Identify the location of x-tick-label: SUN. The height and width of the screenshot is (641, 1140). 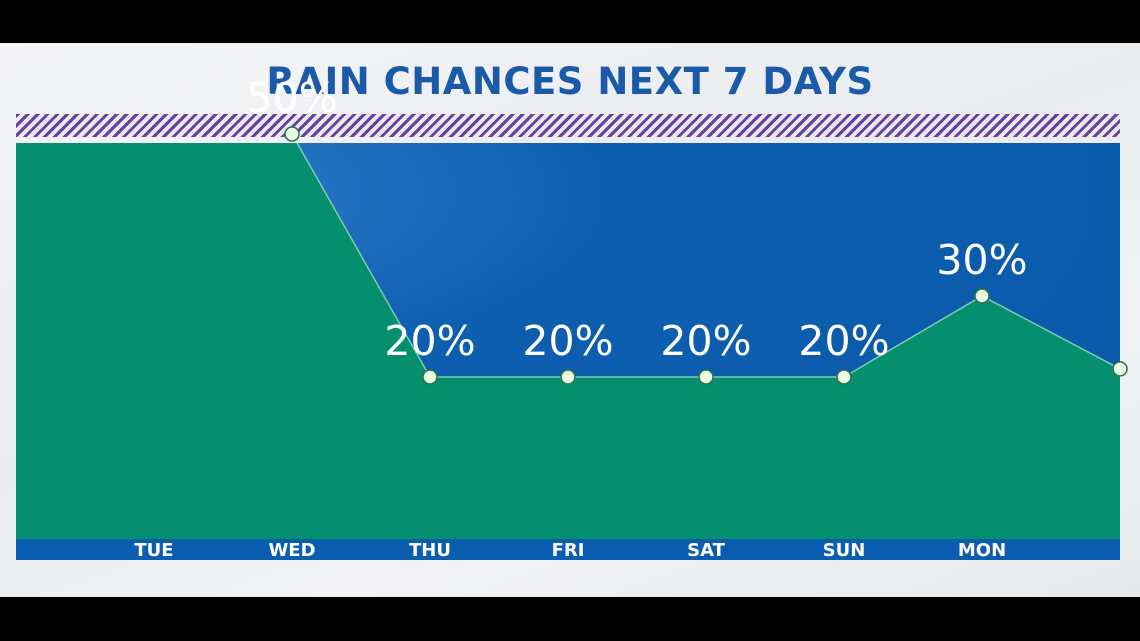
(844, 550).